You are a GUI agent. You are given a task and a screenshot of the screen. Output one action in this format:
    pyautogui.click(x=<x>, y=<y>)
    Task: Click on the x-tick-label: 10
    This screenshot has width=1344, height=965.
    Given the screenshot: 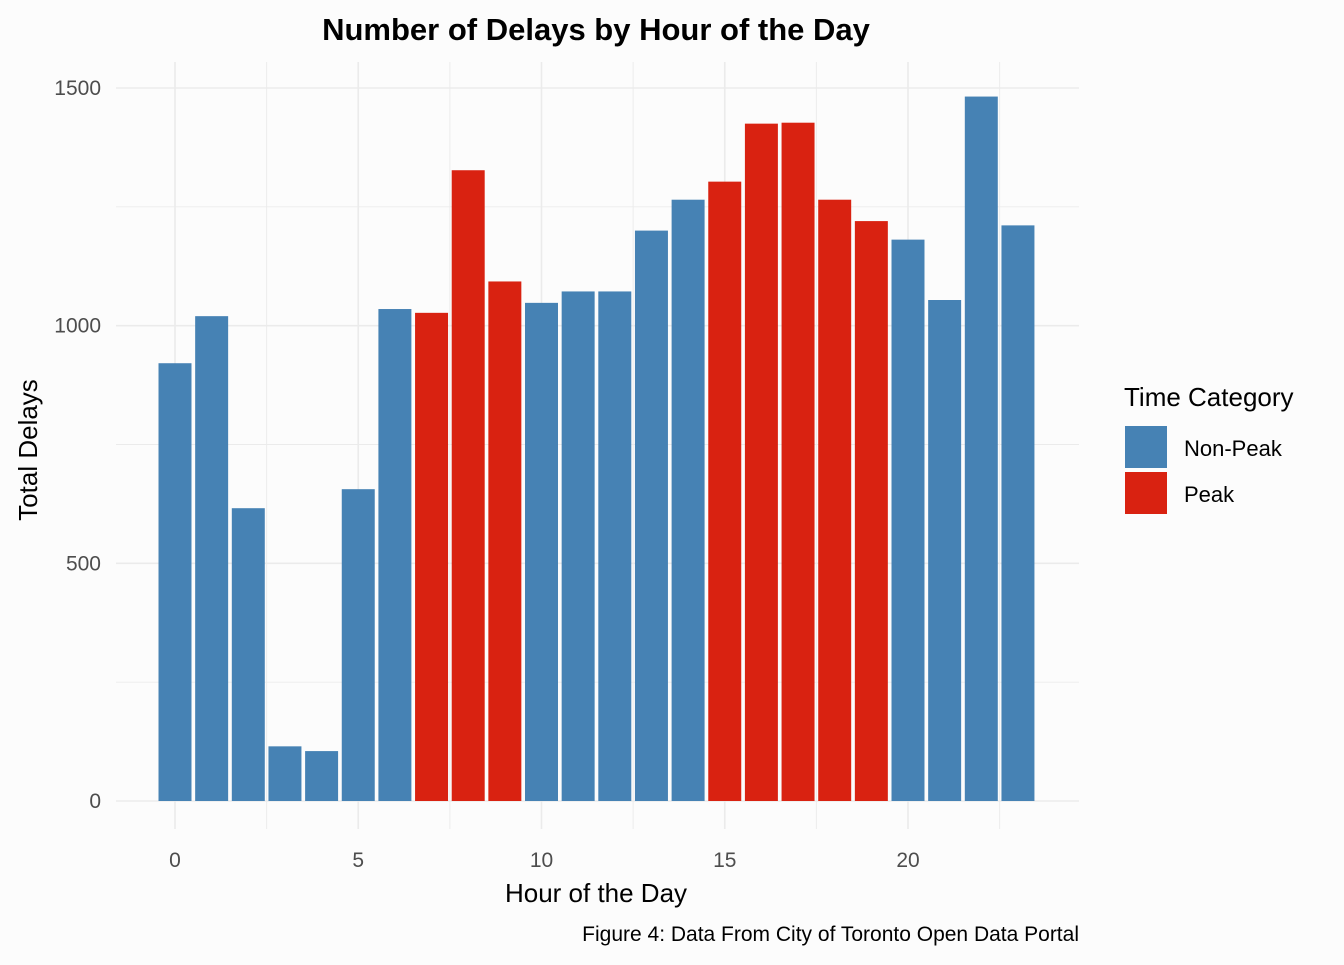 What is the action you would take?
    pyautogui.click(x=541, y=860)
    